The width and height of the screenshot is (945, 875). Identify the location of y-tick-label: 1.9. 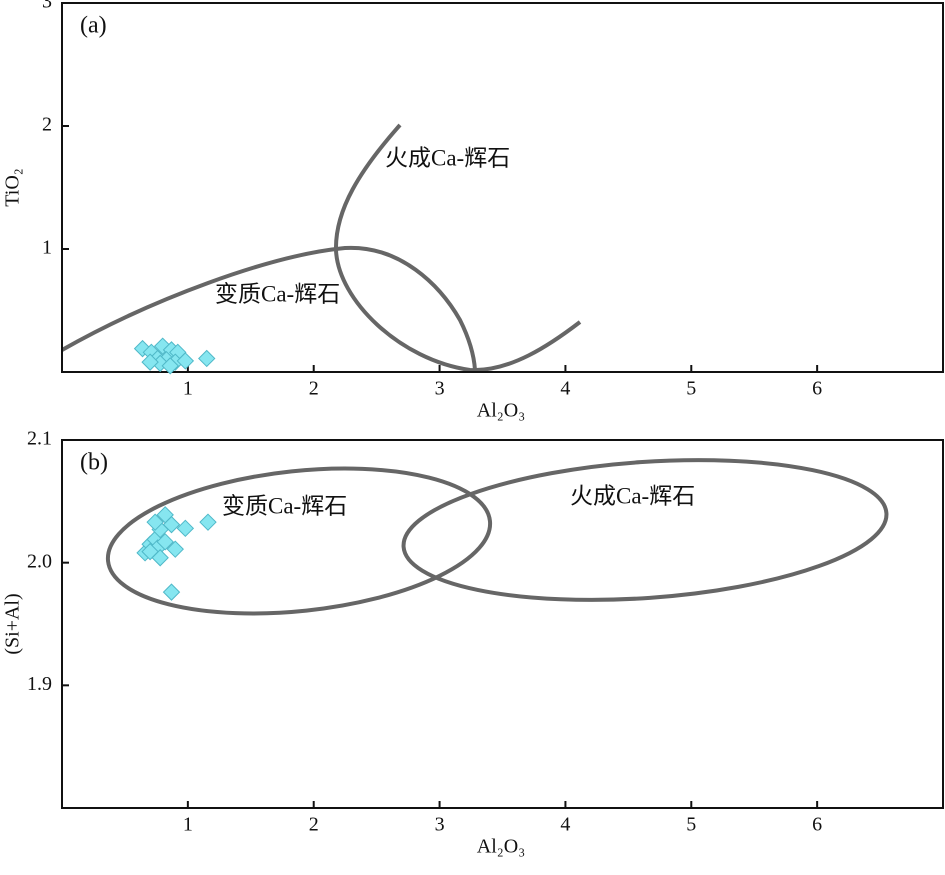
(39, 684).